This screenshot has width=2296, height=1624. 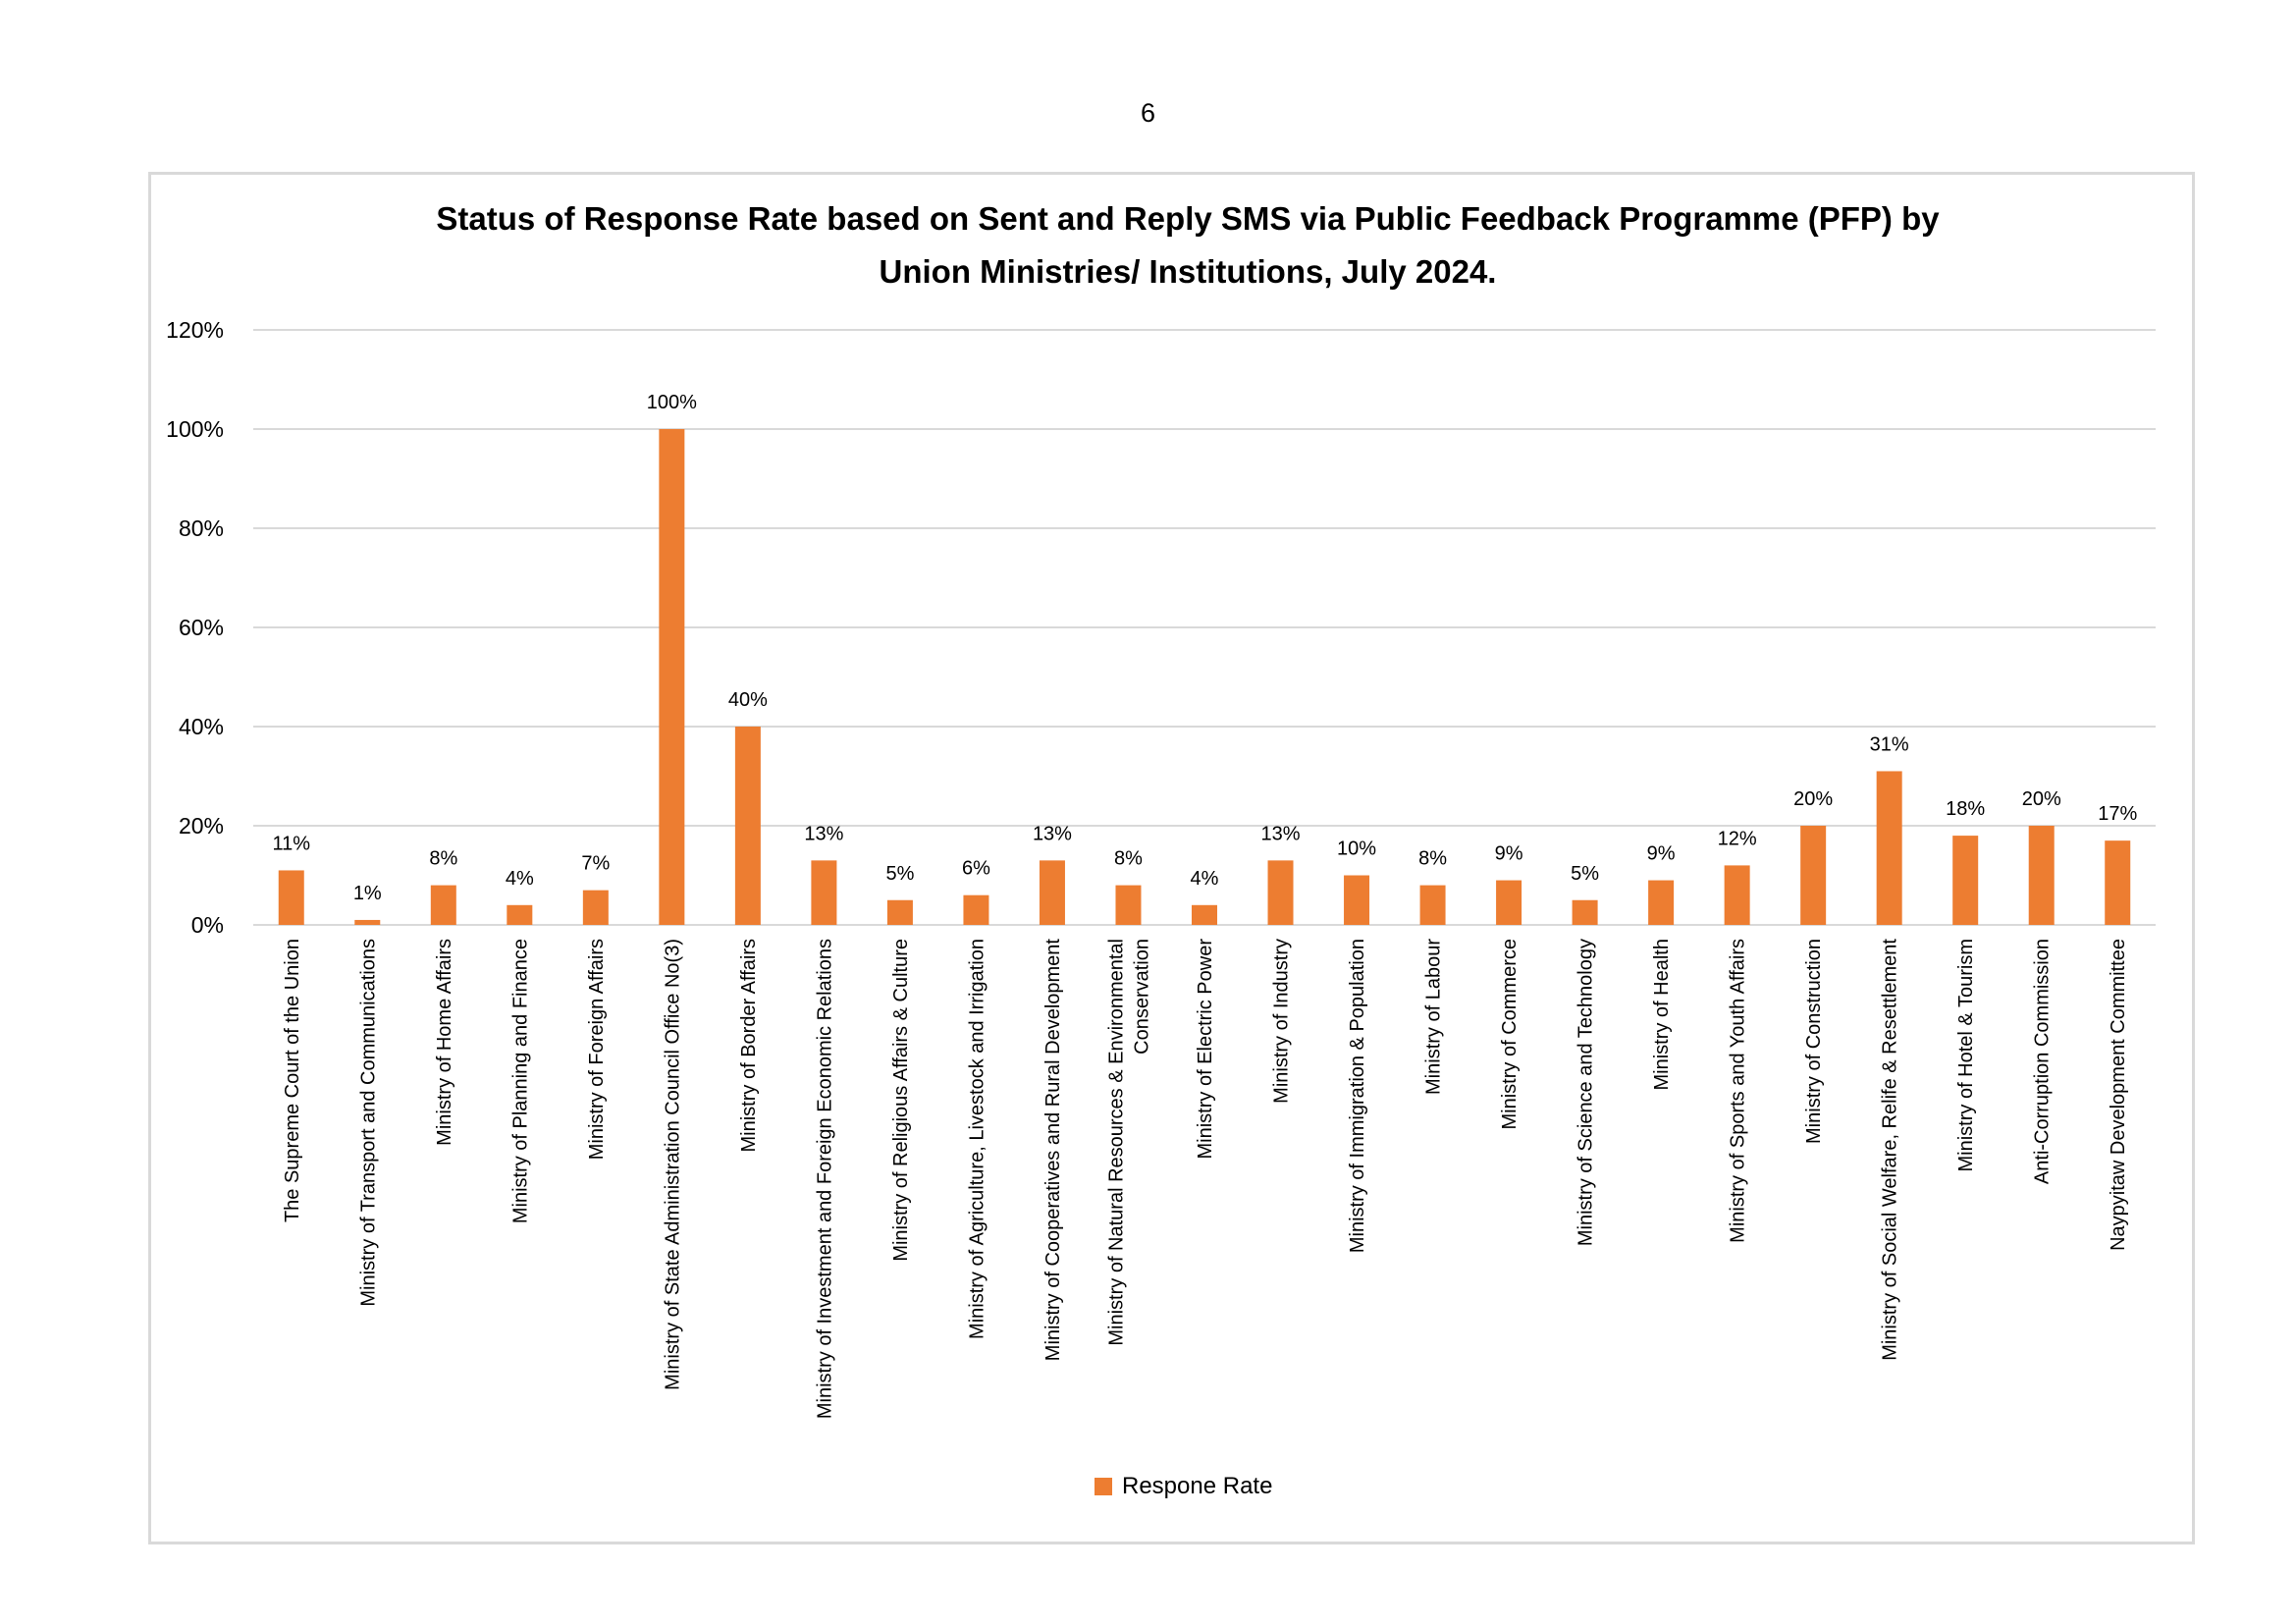 I want to click on x-tick-label: Ministry of Religious Affairs & Culture, so click(x=901, y=1100).